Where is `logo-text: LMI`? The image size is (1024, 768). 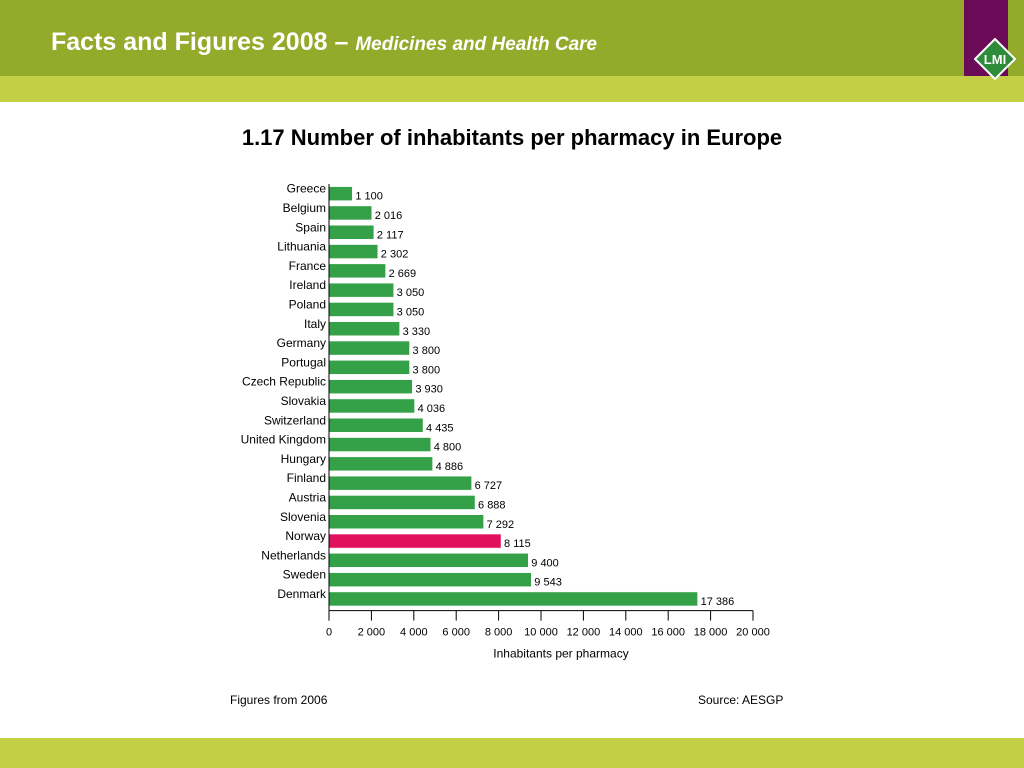 logo-text: LMI is located at coordinates (995, 59).